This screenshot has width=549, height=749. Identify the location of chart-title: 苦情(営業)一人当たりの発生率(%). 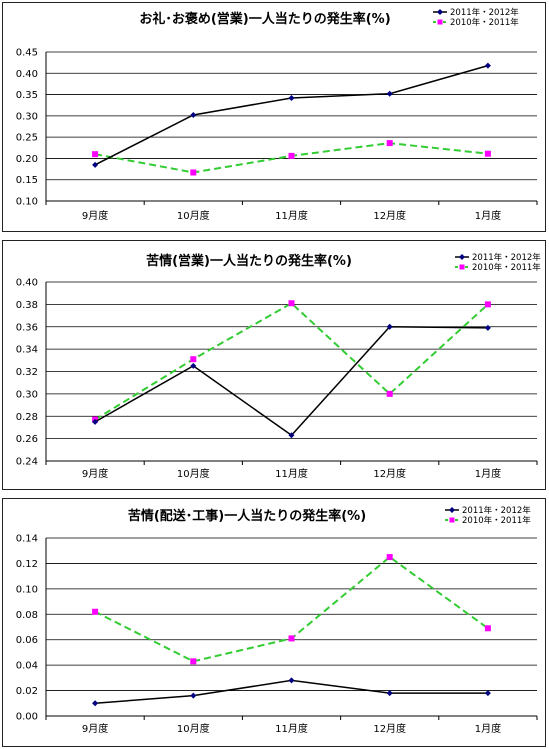
(249, 261).